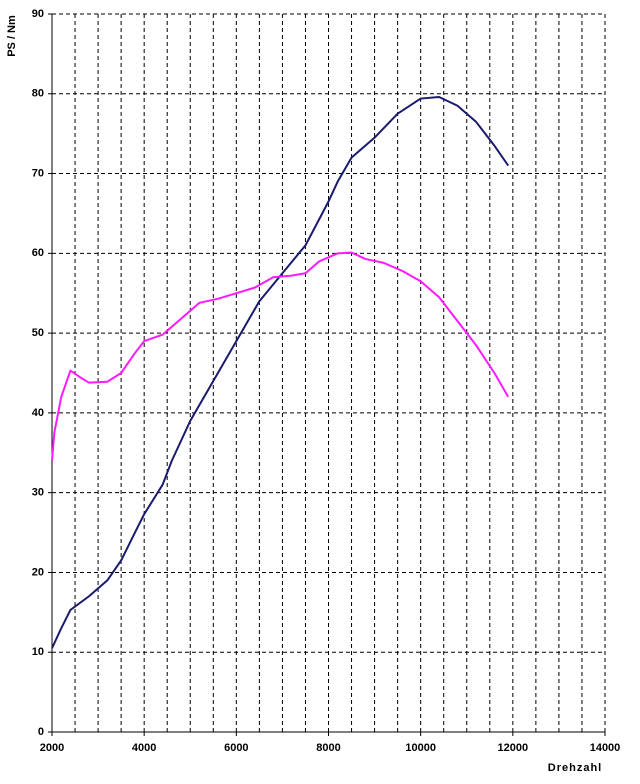 This screenshot has height=784, width=640. Describe the element at coordinates (38, 413) in the screenshot. I see `y-tick-label: 40` at that location.